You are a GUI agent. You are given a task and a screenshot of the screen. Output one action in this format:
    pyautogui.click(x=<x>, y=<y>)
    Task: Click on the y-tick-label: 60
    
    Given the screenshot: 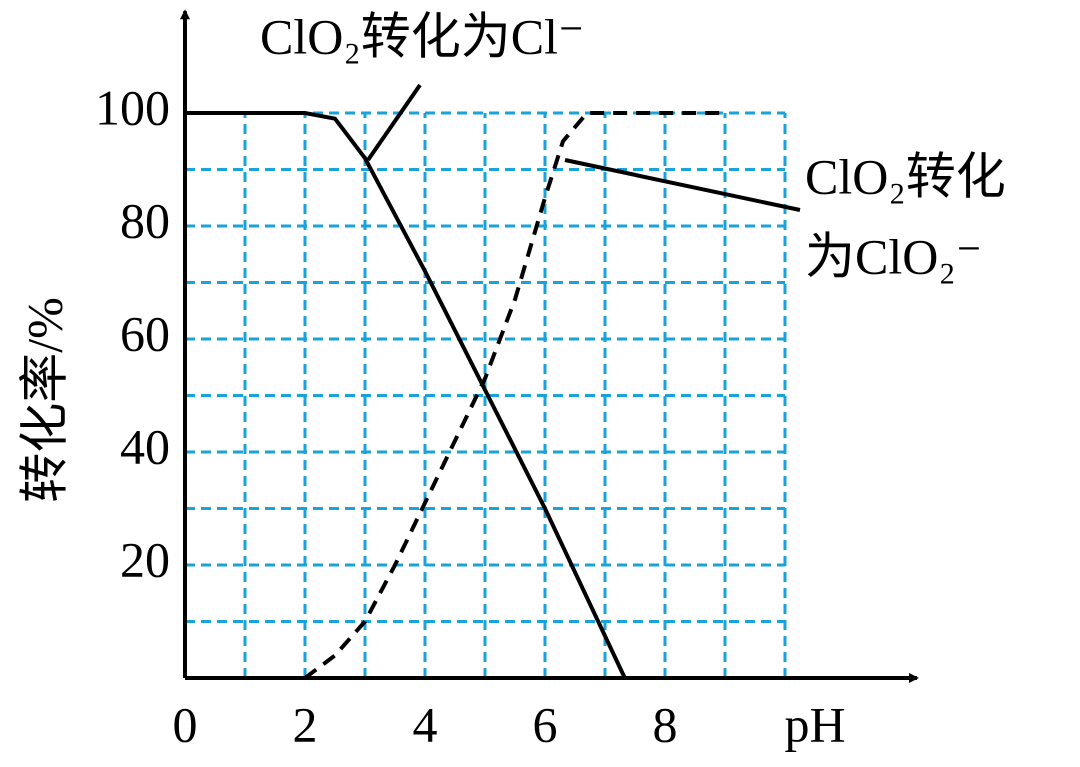 What is the action you would take?
    pyautogui.click(x=145, y=333)
    